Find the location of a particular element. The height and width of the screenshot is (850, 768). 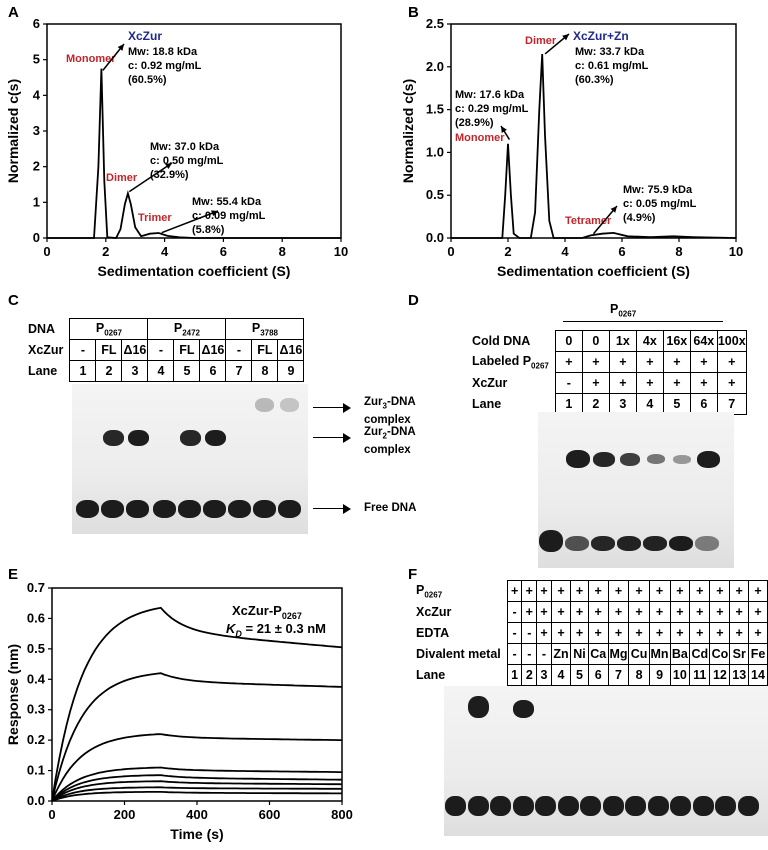

row-label-cold-dna: Cold DNA is located at coordinates (501, 341).